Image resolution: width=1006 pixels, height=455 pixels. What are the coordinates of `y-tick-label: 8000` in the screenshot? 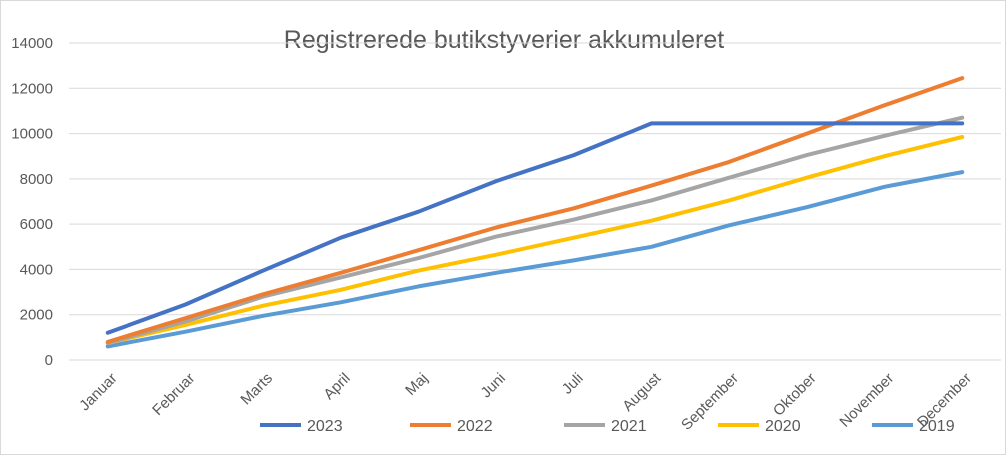 It's located at (36, 179).